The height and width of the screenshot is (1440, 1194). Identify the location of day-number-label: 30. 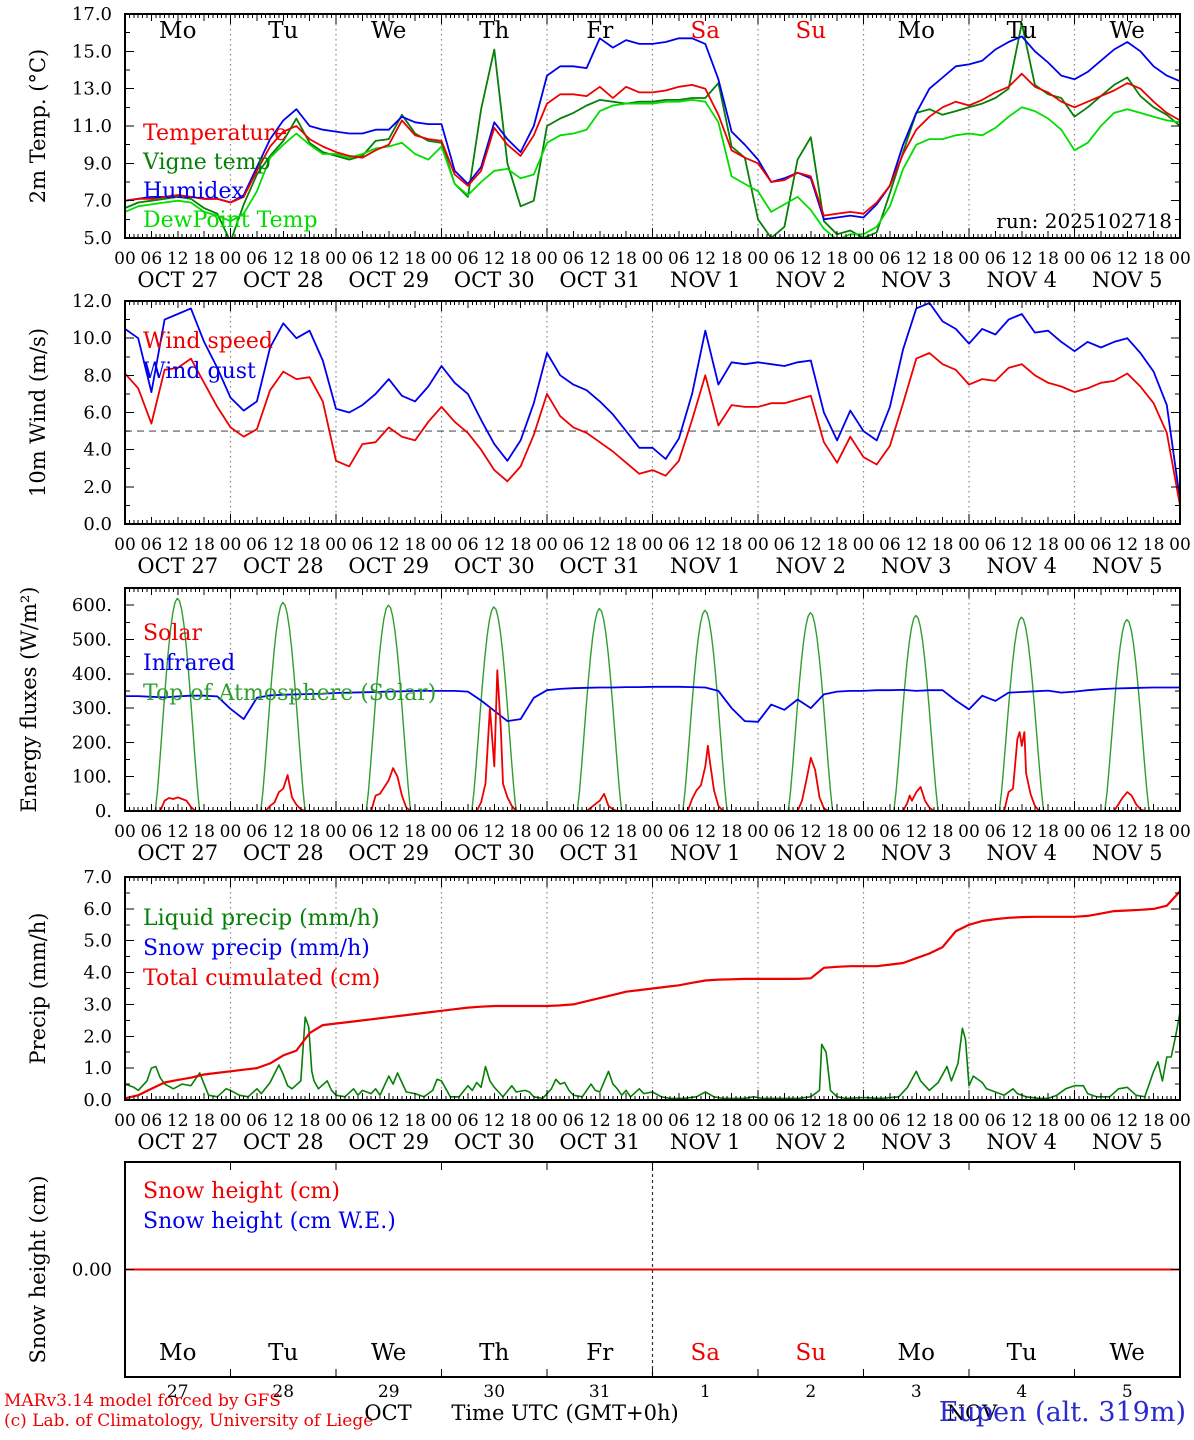
(494, 1392).